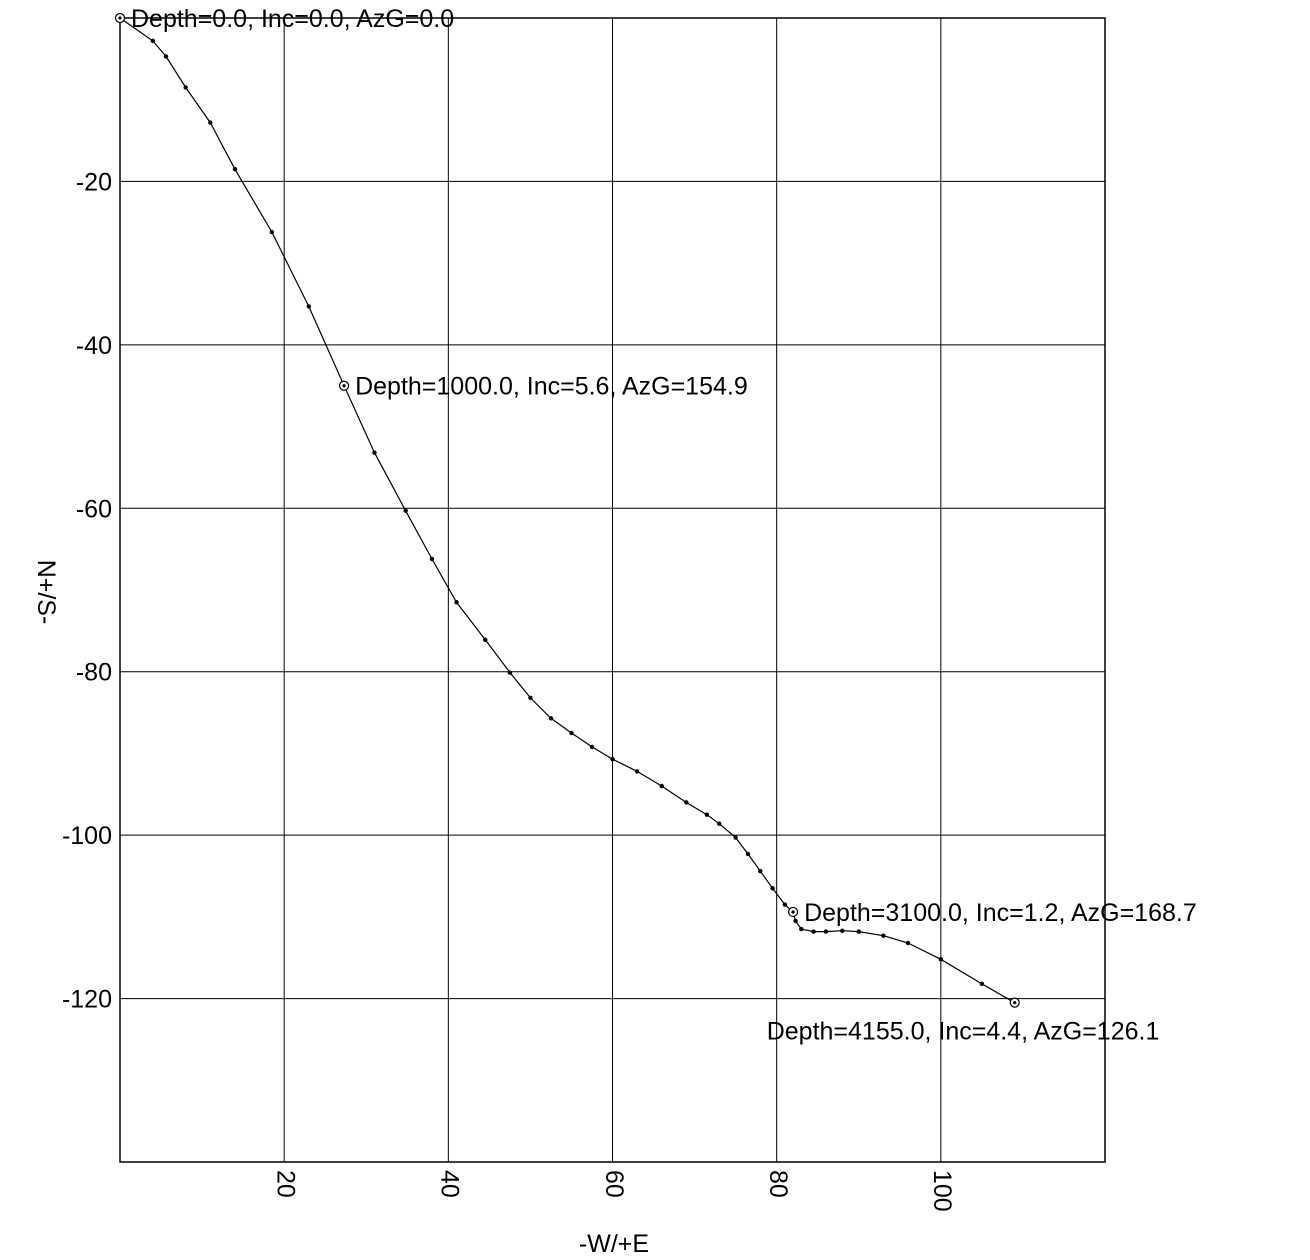  What do you see at coordinates (94, 673) in the screenshot?
I see `y-tick-label: -80` at bounding box center [94, 673].